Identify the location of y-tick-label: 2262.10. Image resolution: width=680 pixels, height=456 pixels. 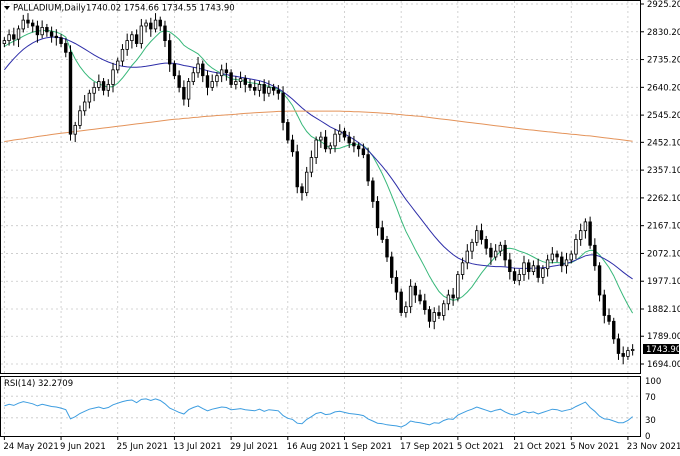
(663, 199).